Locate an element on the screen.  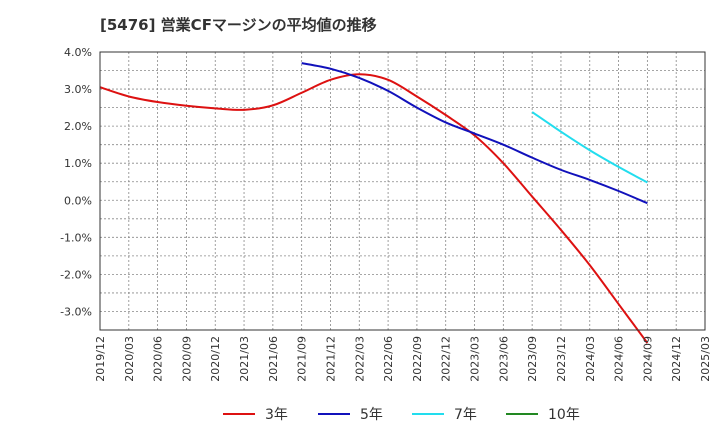
x-tick-label: 2020/03 is located at coordinates (129, 359).